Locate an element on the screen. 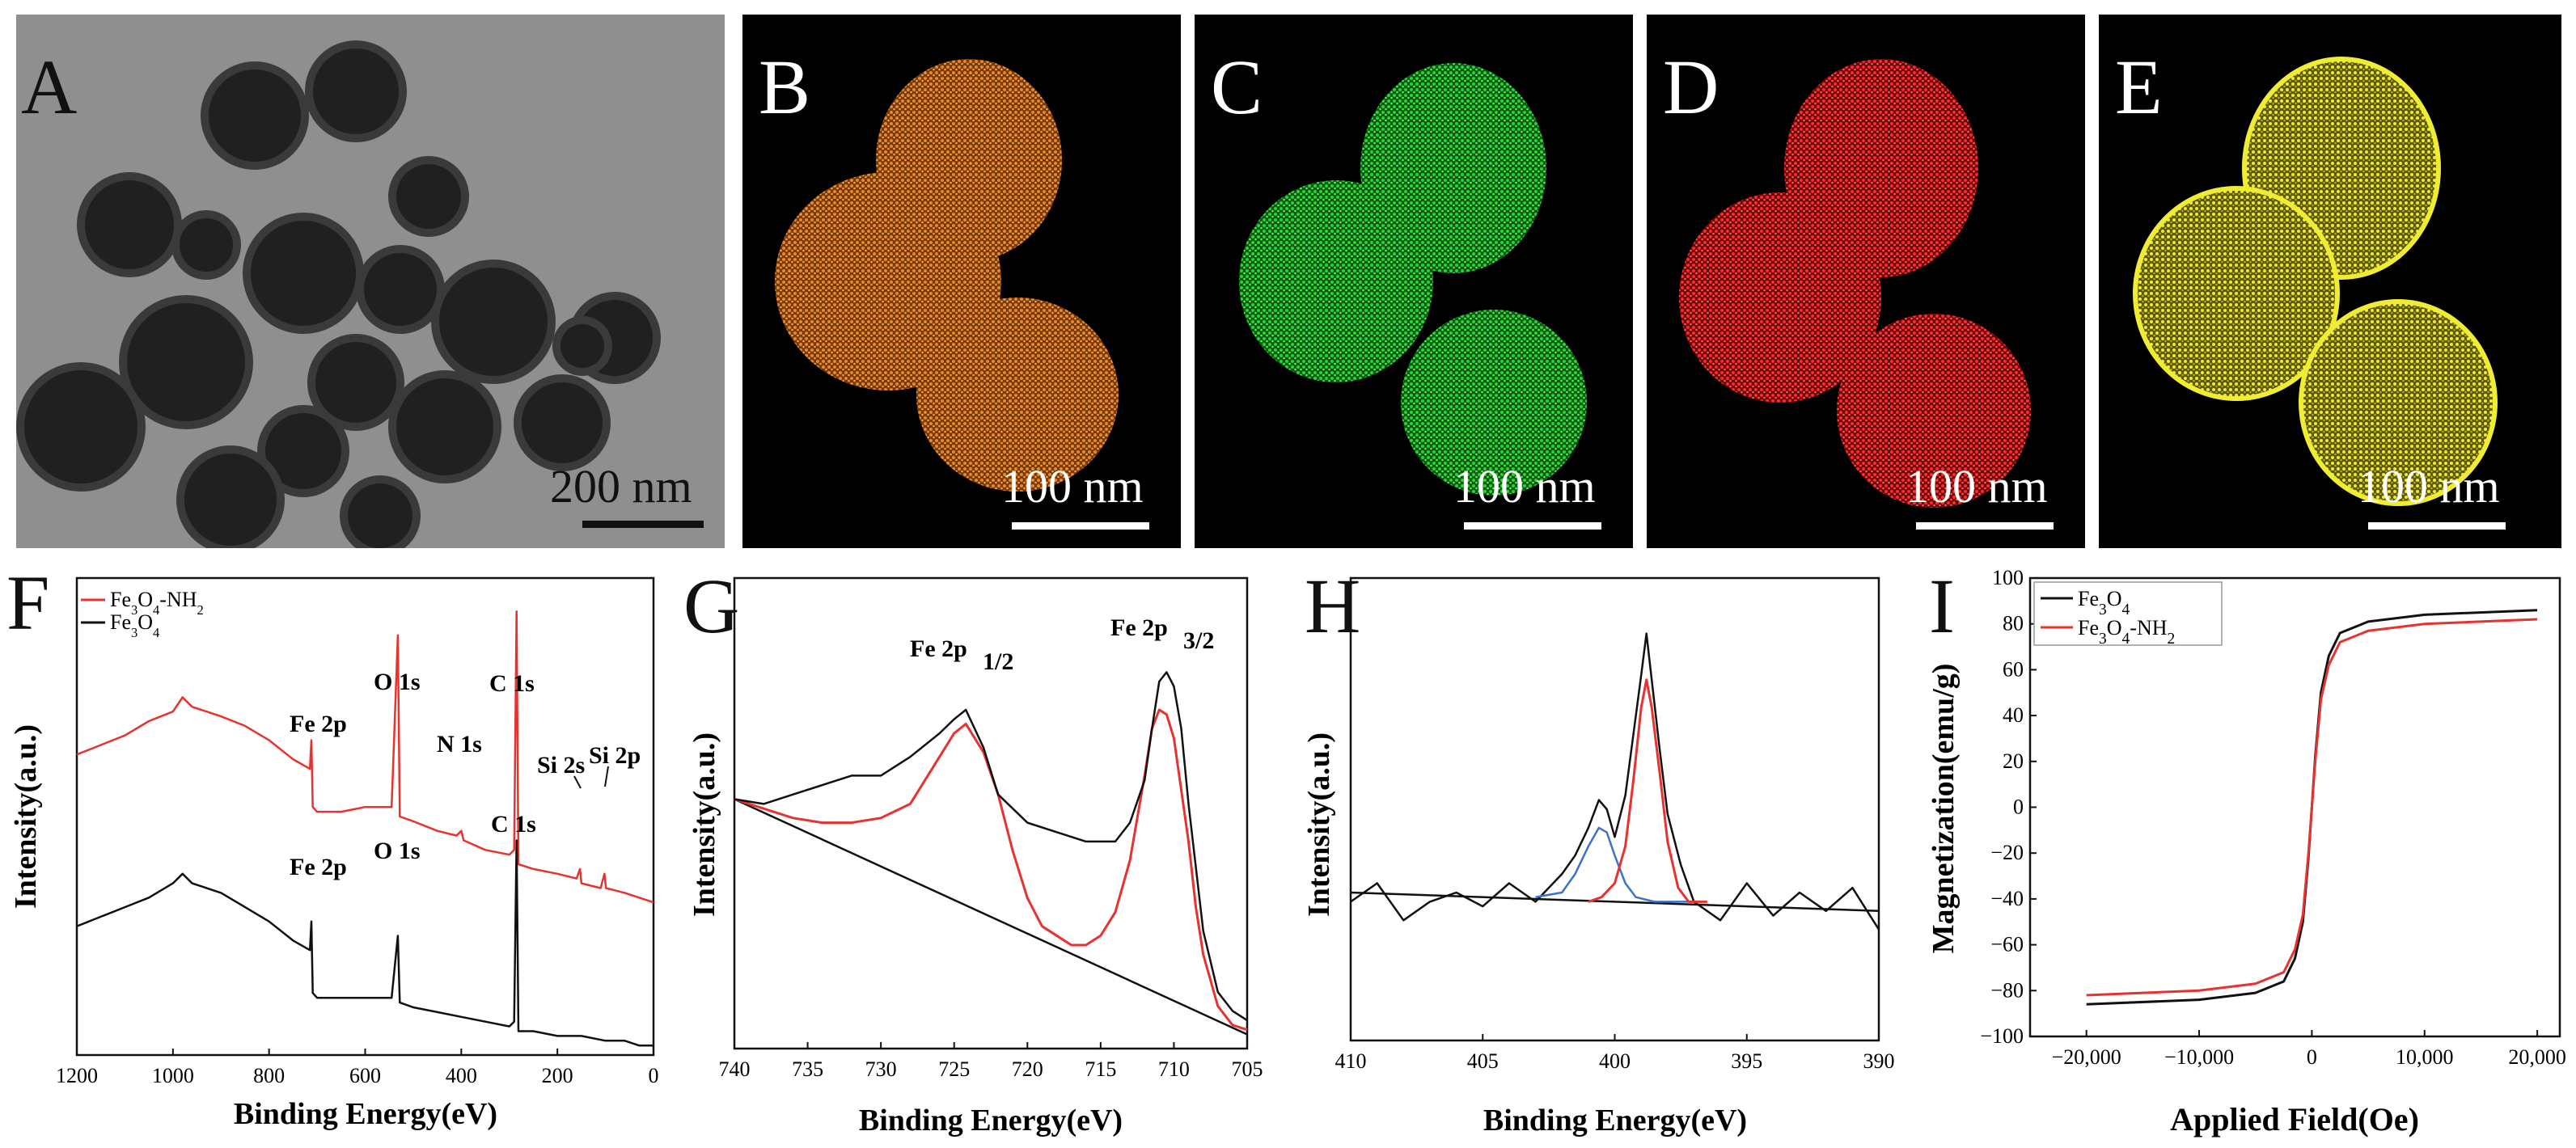  element-map-e is located at coordinates (2316, 281).